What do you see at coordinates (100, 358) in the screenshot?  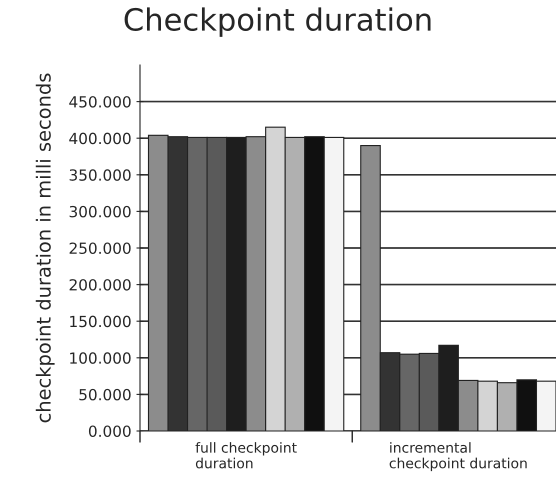 I see `y-tick-label: 100.000` at bounding box center [100, 358].